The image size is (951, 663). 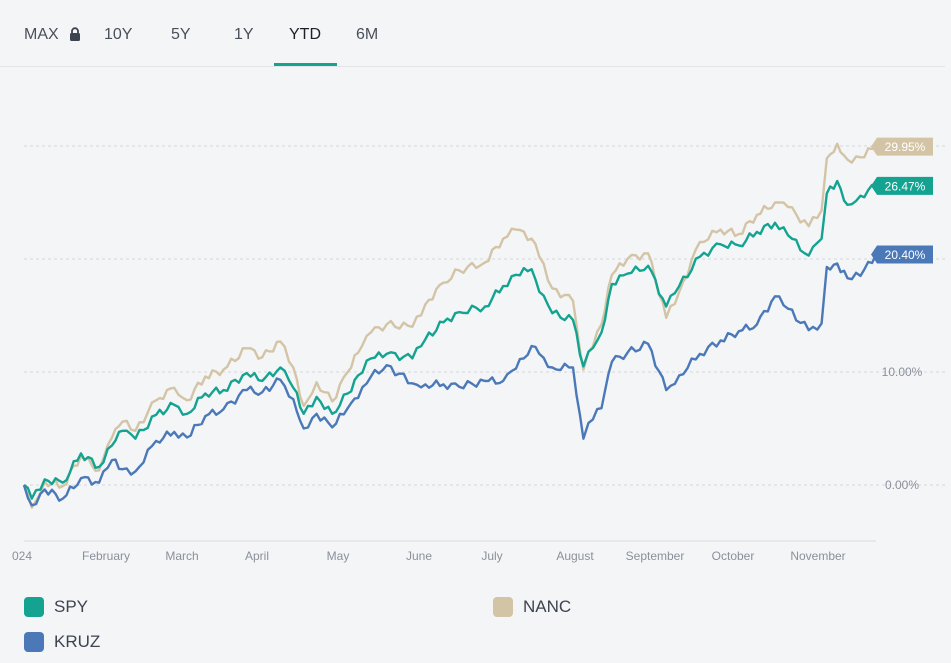 I want to click on end-value-tag-spy, so click(x=902, y=185).